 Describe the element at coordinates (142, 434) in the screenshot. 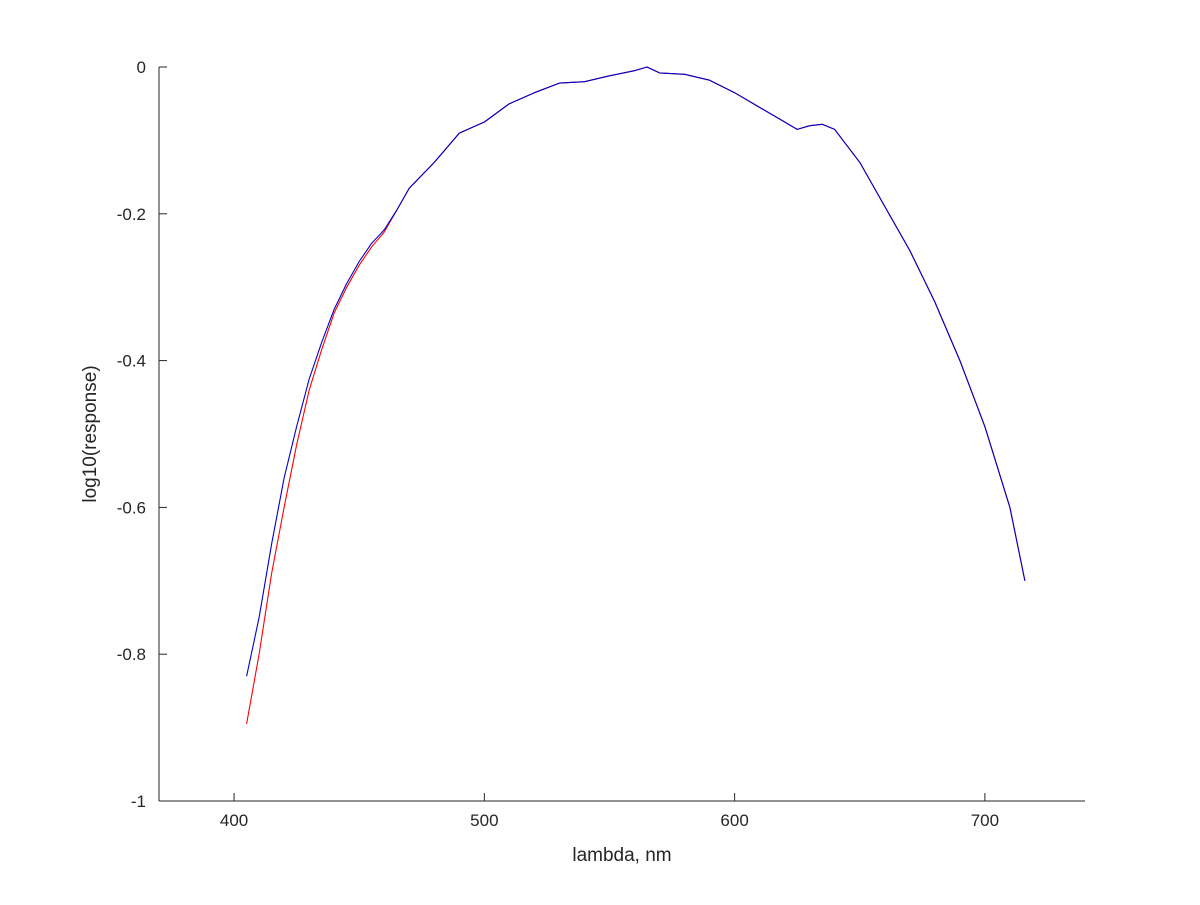

I see `y-ticks: 0 -0.2 -0.4 -0.6 -0.8 -1` at that location.